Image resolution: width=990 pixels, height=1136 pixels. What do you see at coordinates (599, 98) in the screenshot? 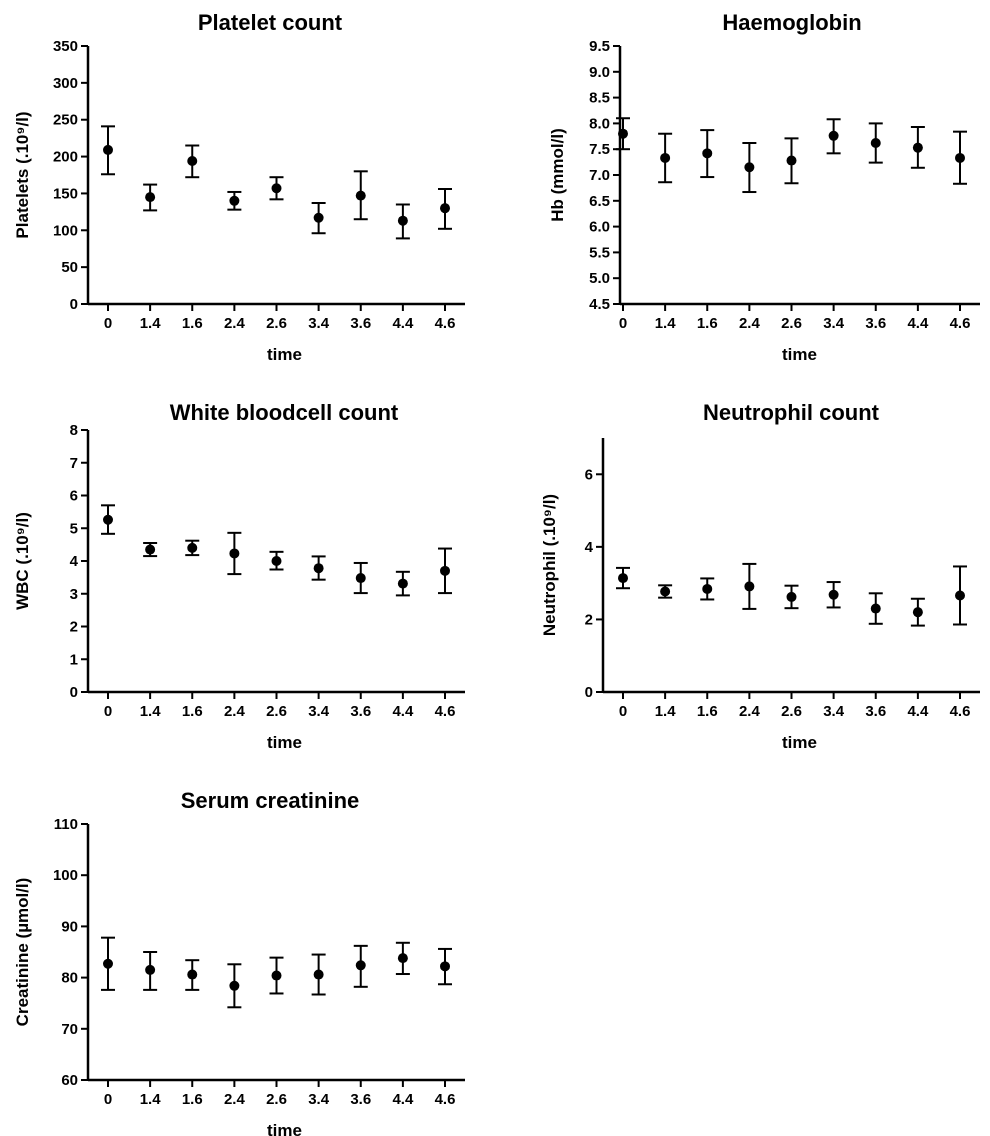
I see `y-tick-label: 8.5` at bounding box center [599, 98].